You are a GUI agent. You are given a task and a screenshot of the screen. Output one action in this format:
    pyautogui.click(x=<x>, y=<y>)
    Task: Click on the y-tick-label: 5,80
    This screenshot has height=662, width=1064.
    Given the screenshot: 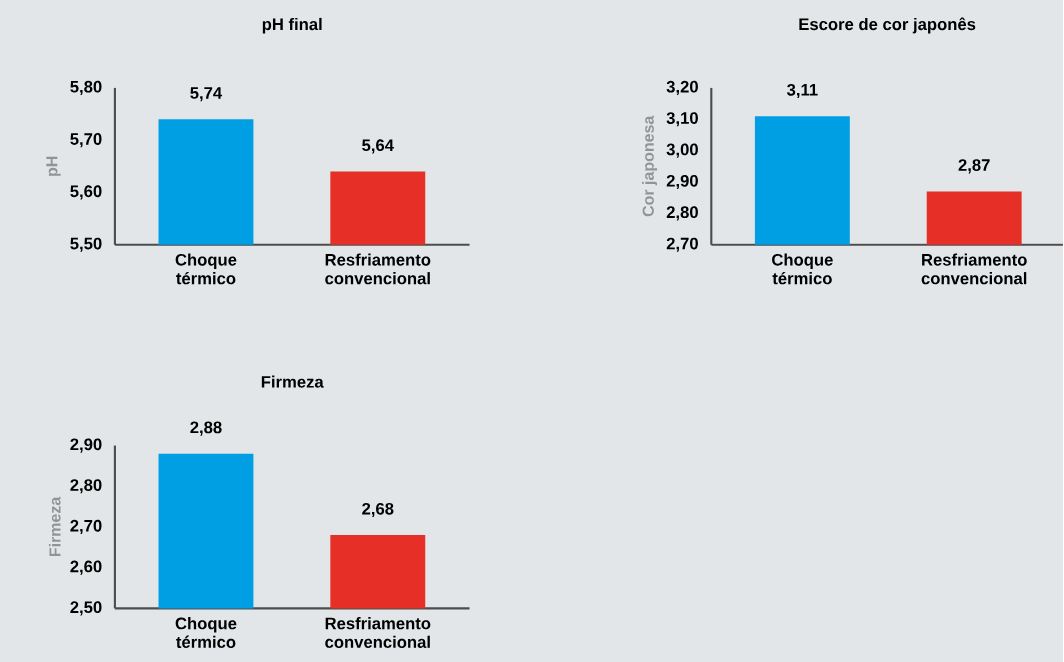 What is the action you would take?
    pyautogui.click(x=86, y=87)
    